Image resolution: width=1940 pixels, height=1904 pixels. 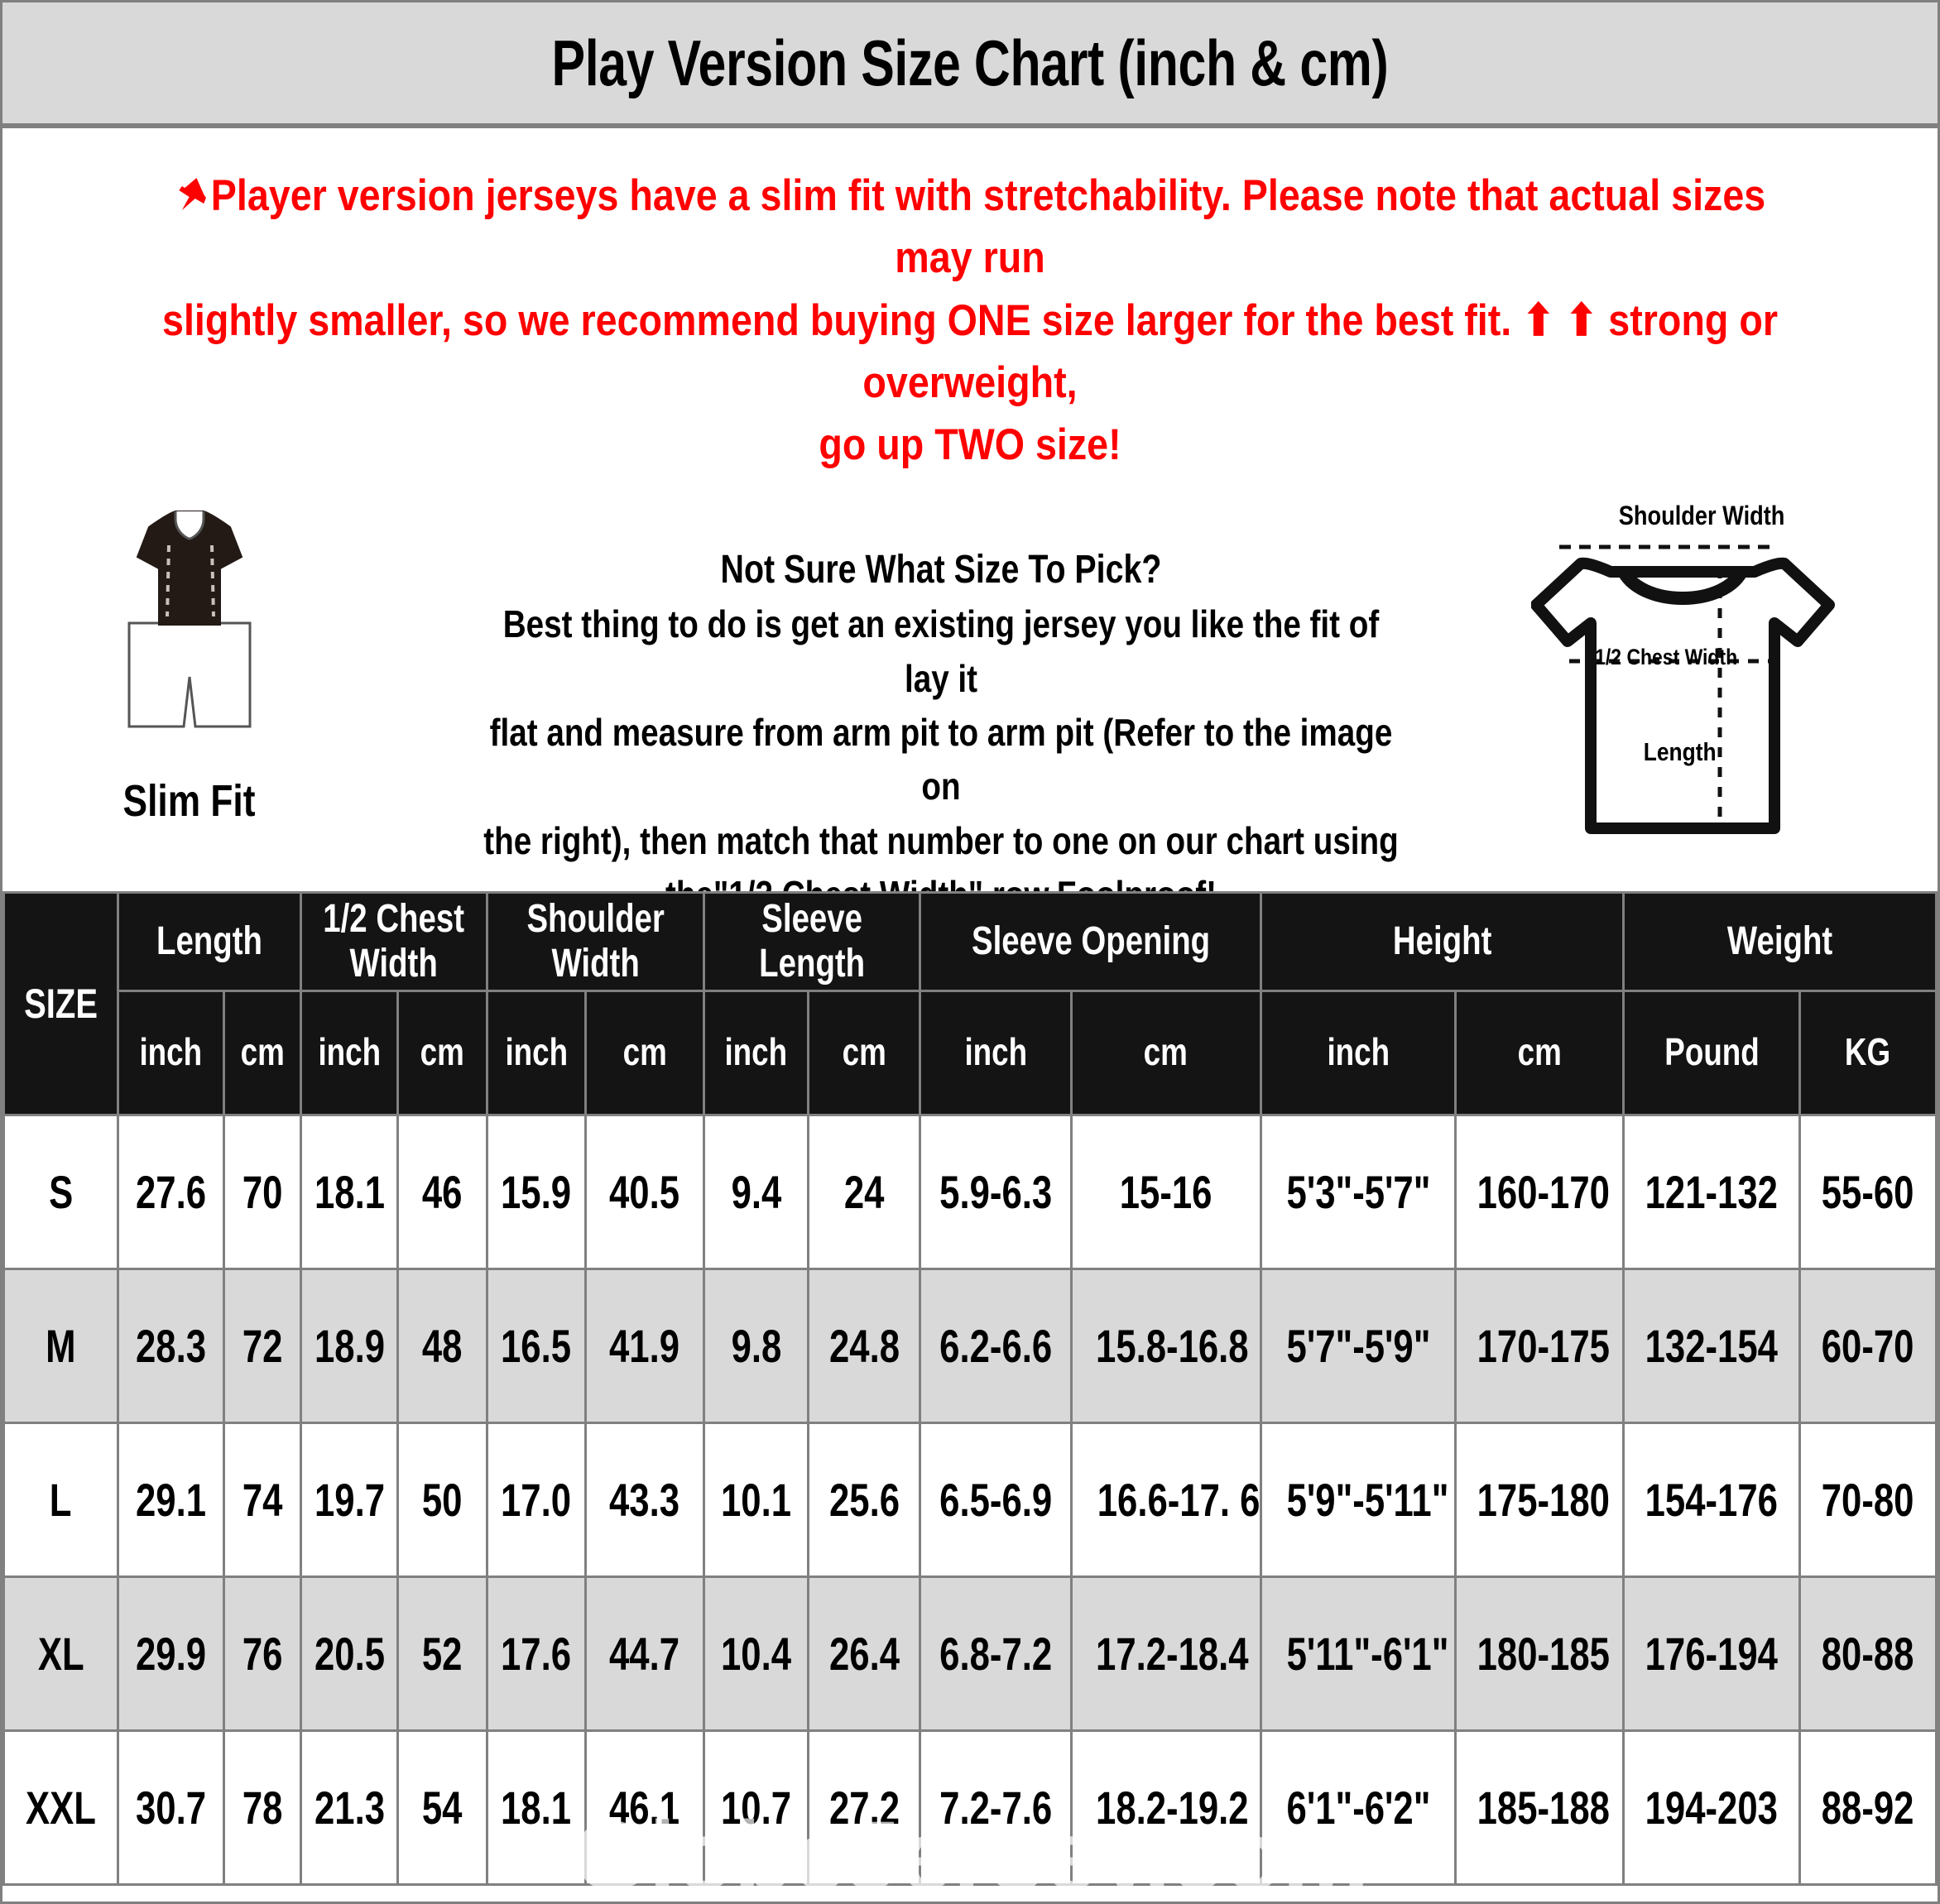 What do you see at coordinates (171, 1653) in the screenshot?
I see `cell-length-inch: 29.9` at bounding box center [171, 1653].